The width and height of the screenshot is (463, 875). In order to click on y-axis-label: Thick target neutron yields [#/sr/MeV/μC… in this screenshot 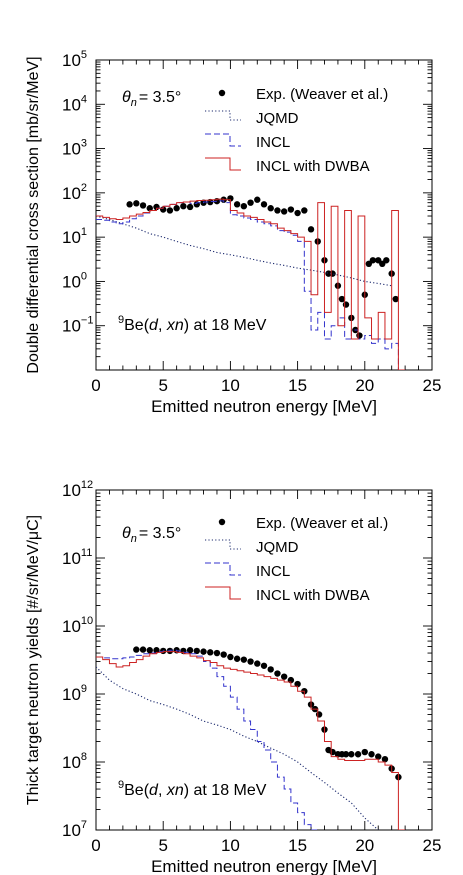, I will do `click(33, 660)`.